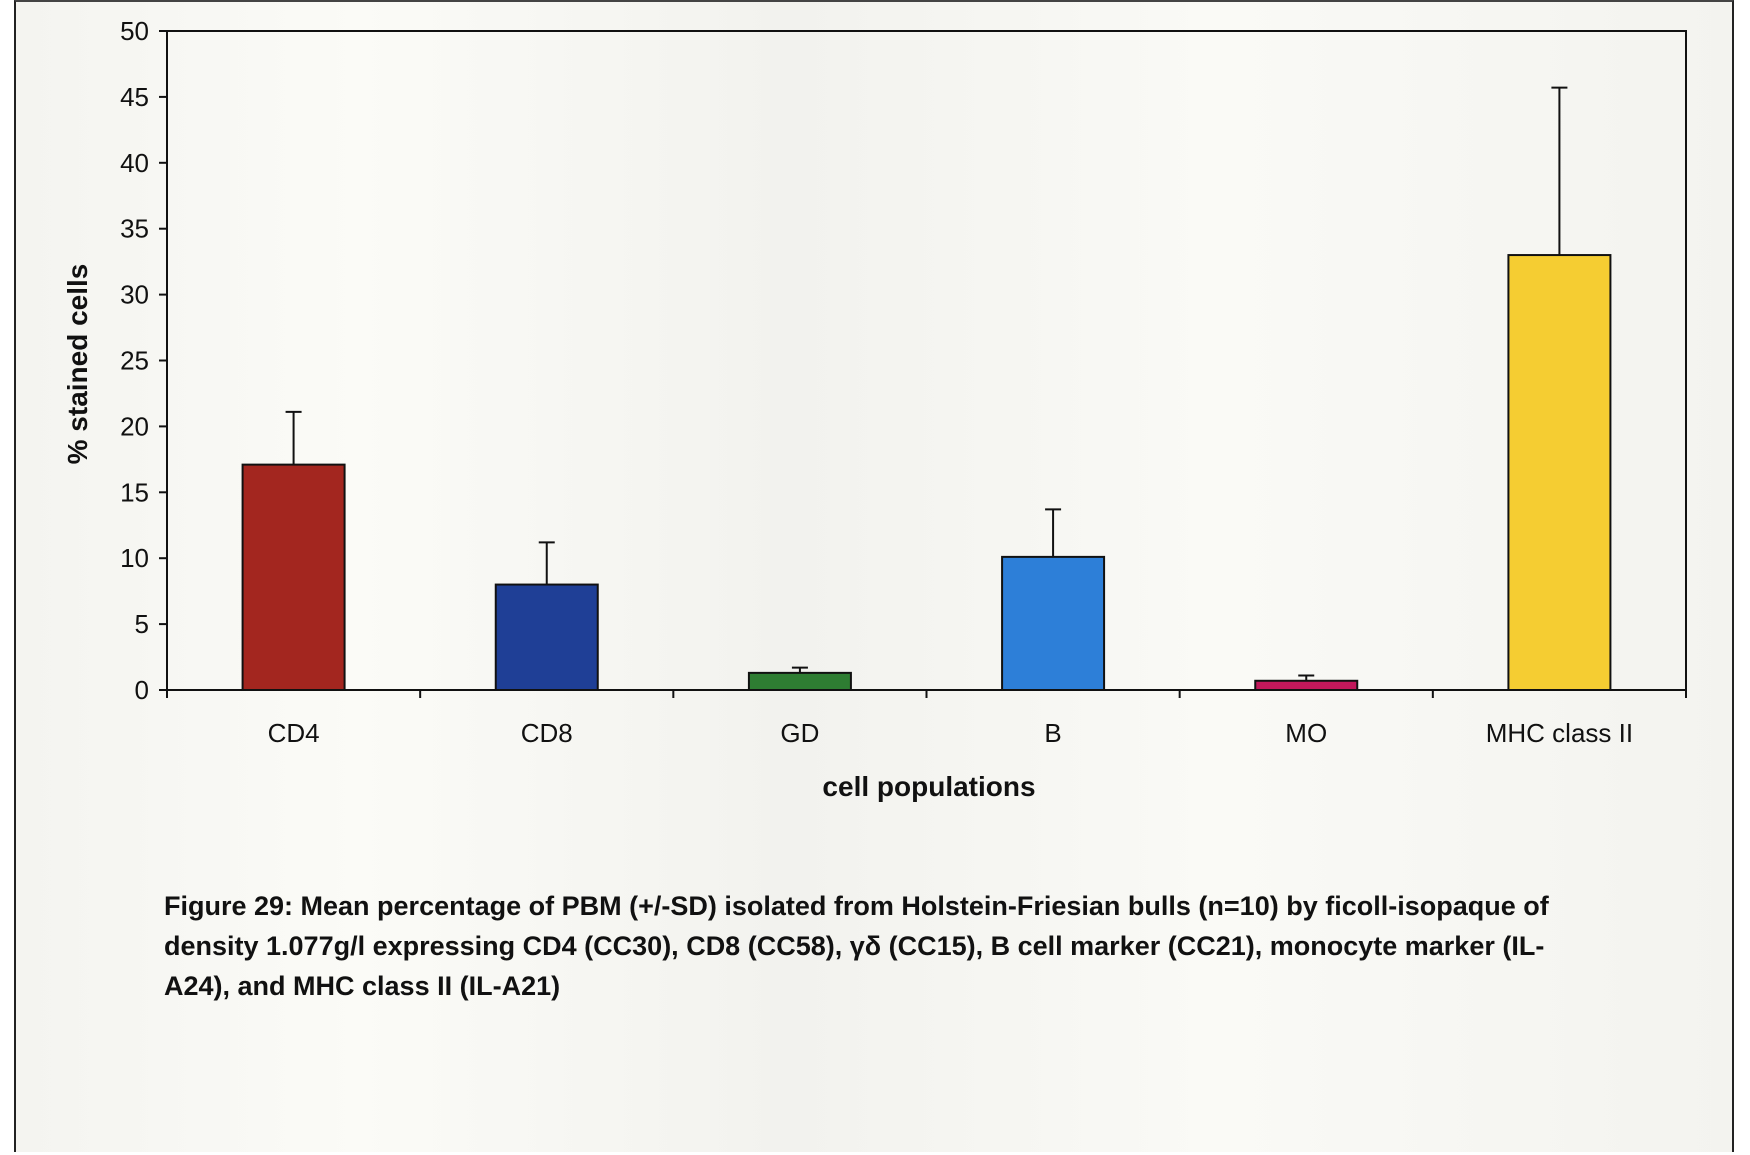 Image resolution: width=1750 pixels, height=1155 pixels. What do you see at coordinates (1052, 733) in the screenshot?
I see `x-tick-label: B` at bounding box center [1052, 733].